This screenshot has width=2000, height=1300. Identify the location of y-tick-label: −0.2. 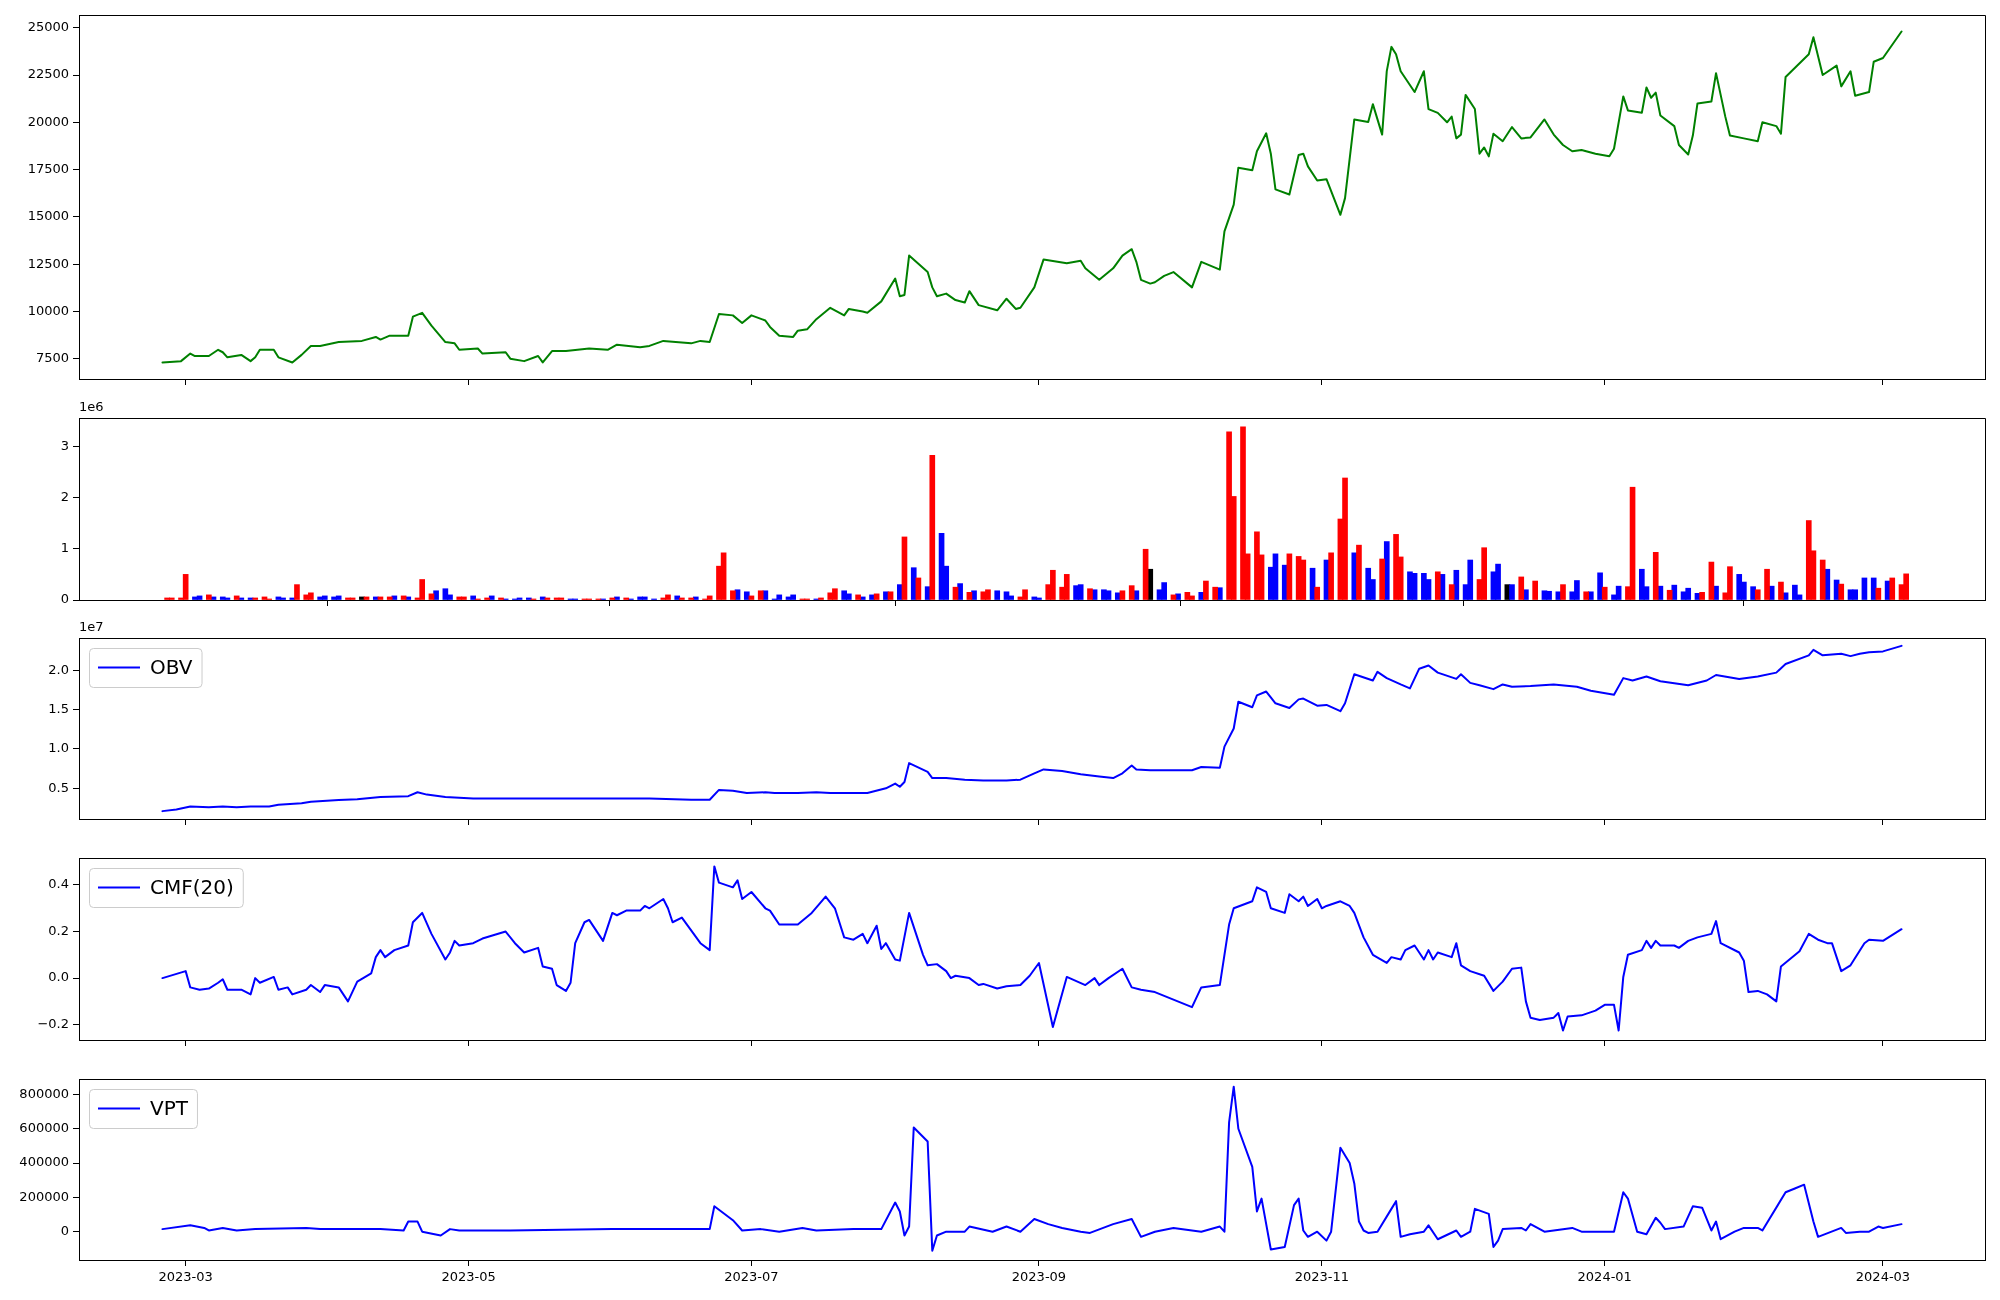
(53, 1024).